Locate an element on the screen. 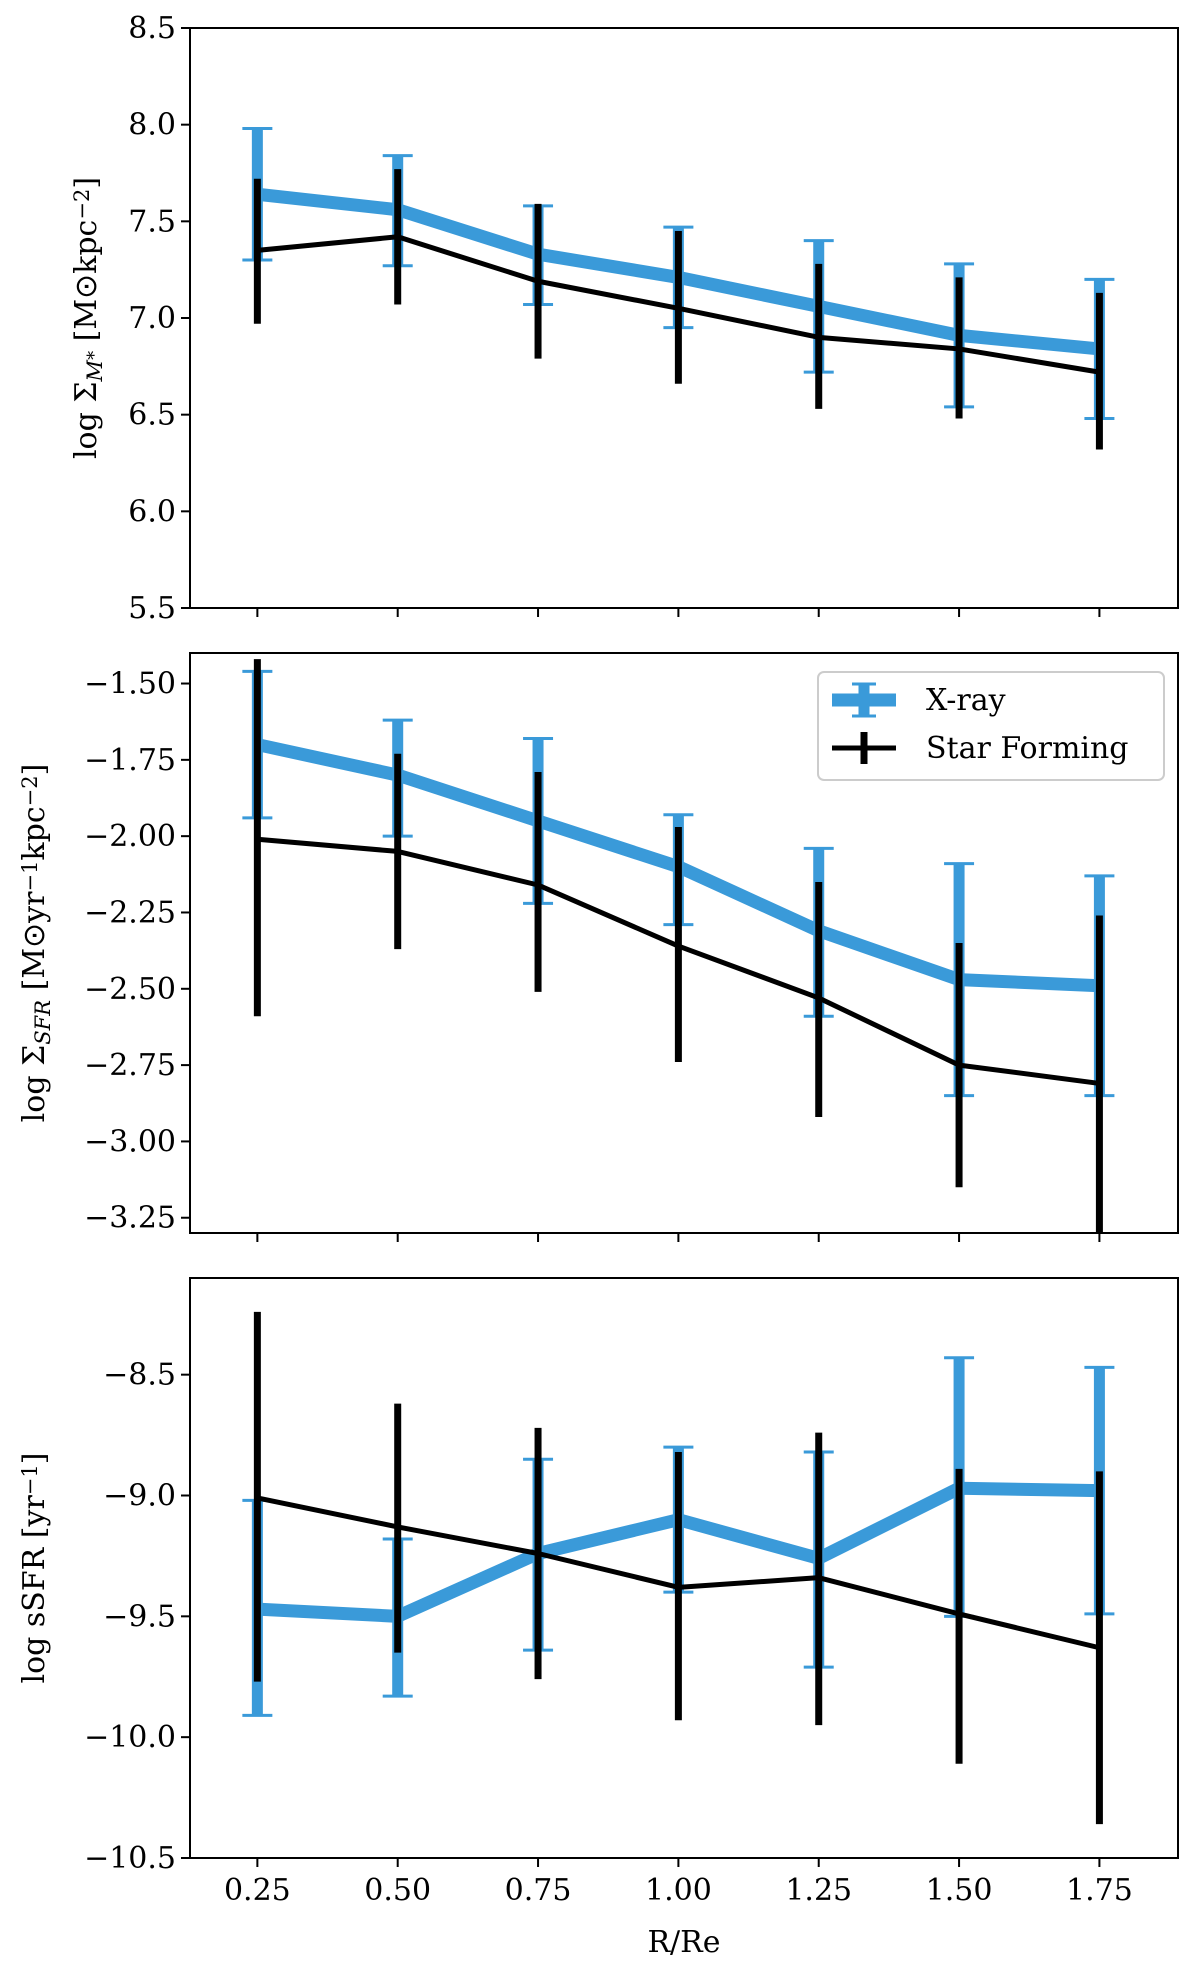 This screenshot has height=1964, width=1200. y-axis-label: log ΣSFR [M⊙yr−1kpc−2] is located at coordinates (36, 943).